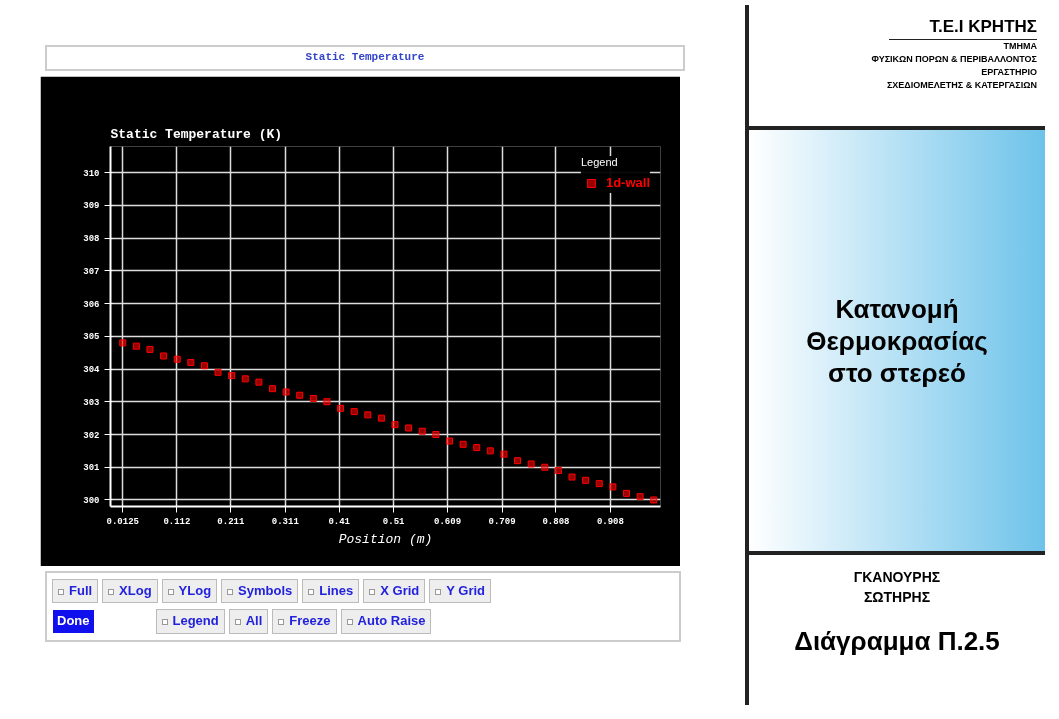  Describe the element at coordinates (897, 340) in the screenshot. I see `text: Θερμοκρασίας` at that location.